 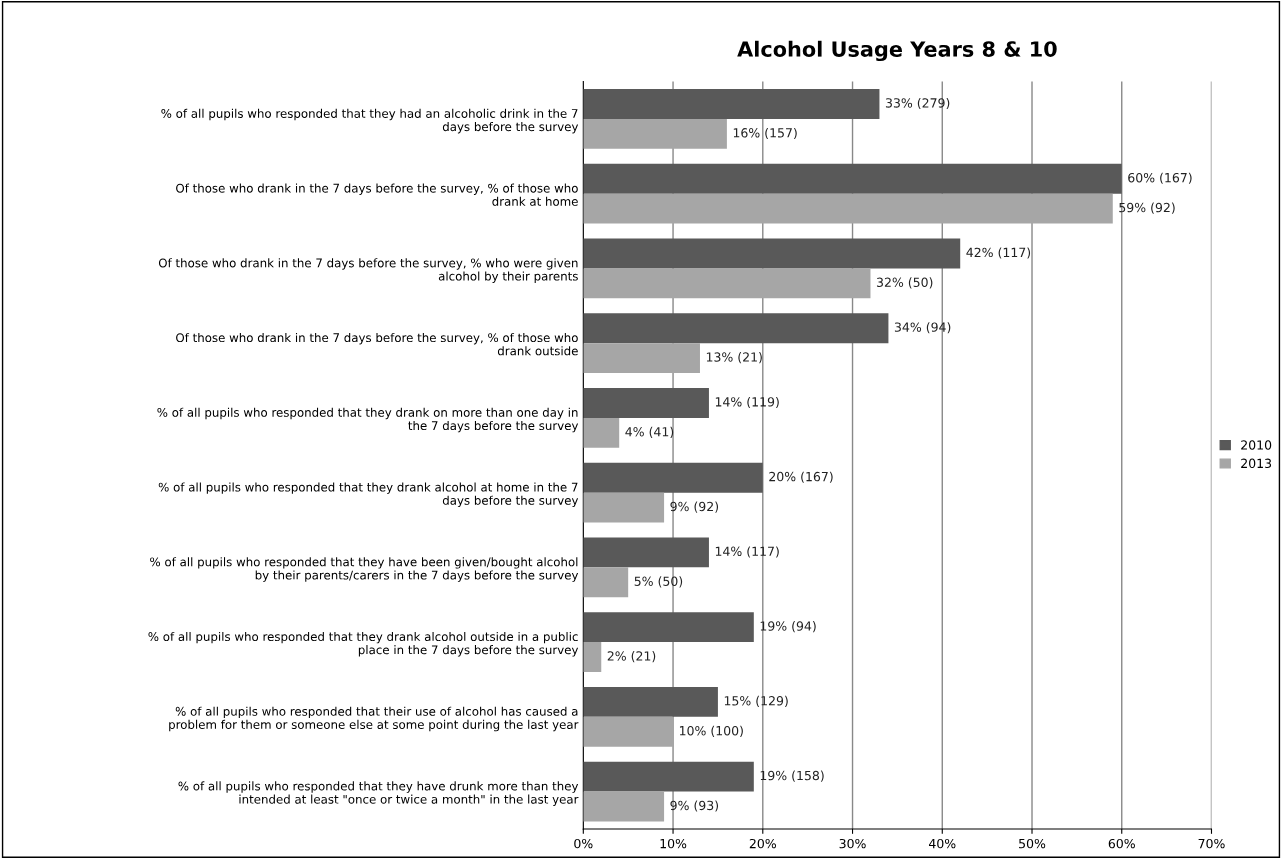 I want to click on data-label: 2% (21), so click(x=631, y=657).